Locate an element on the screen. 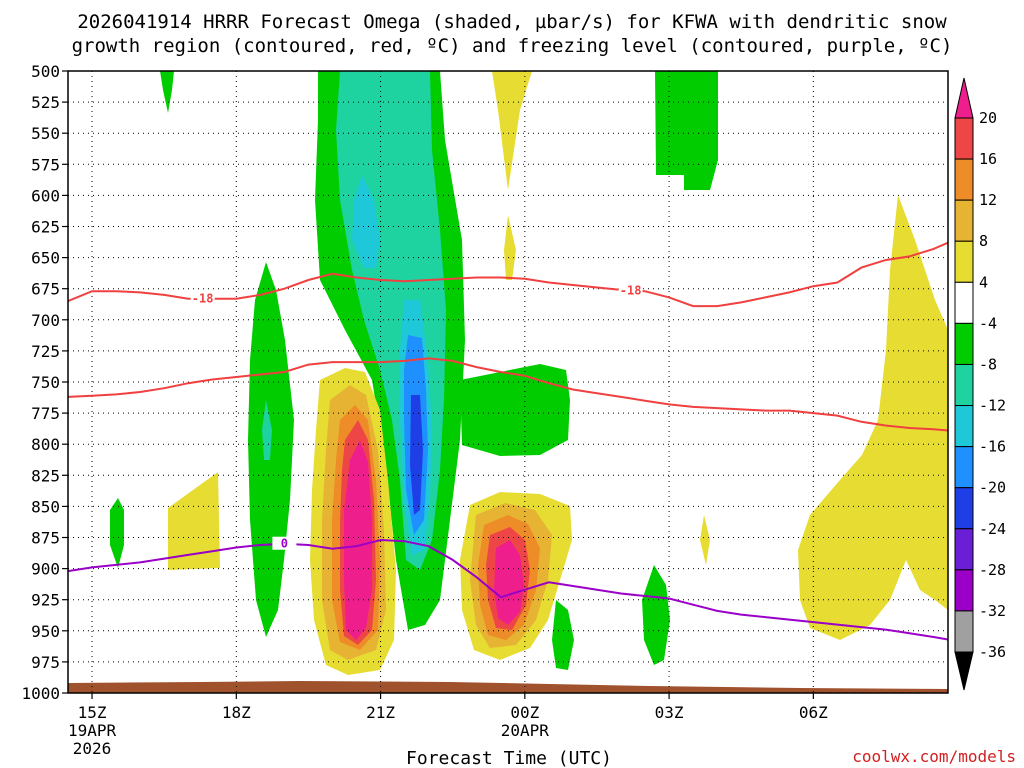 The height and width of the screenshot is (768, 1024). dgz-top-contour is located at coordinates (508, 274).